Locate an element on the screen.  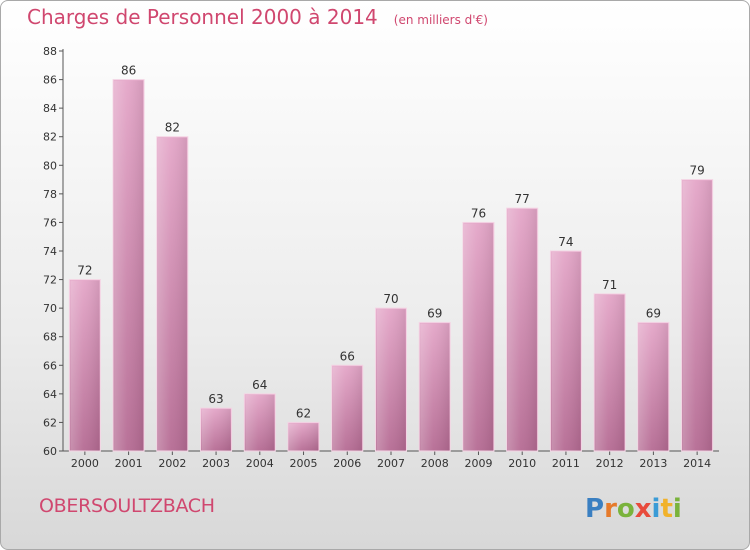
x-tick-label: 2014 is located at coordinates (697, 463).